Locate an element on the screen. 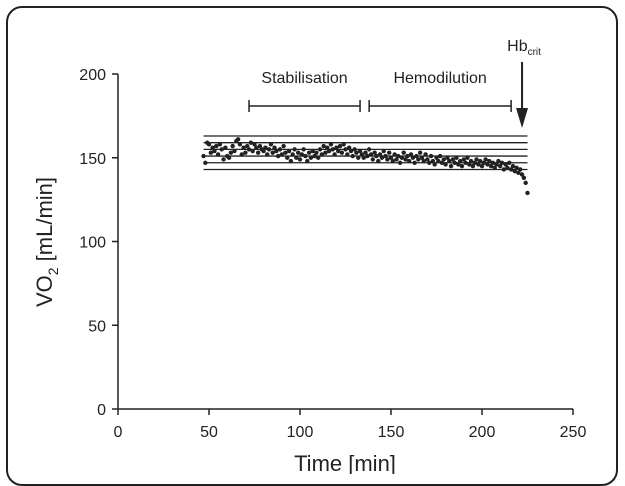 Image resolution: width=625 pixels, height=486 pixels. y-tick-label: 50 is located at coordinates (97, 326).